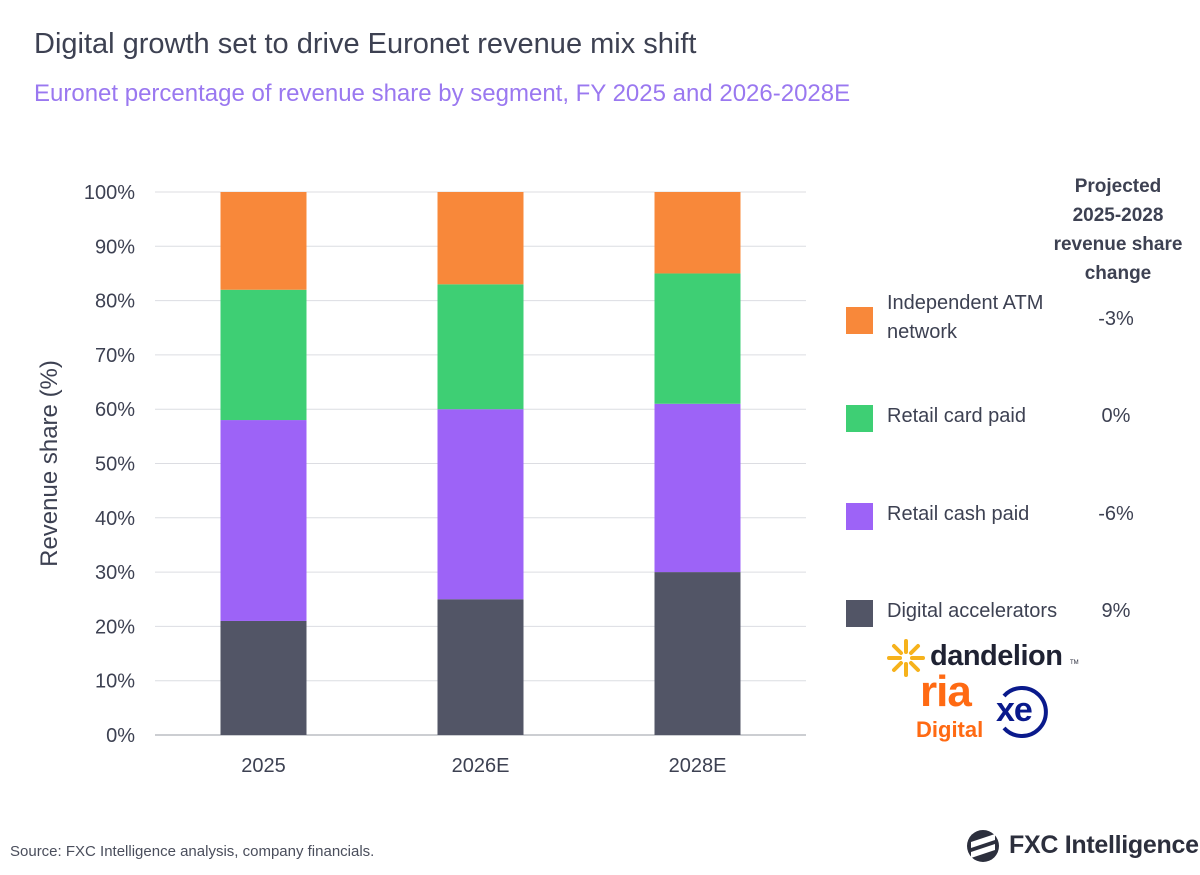  Describe the element at coordinates (1104, 845) in the screenshot. I see `fxc-wordmark: FXC Intelligence` at that location.